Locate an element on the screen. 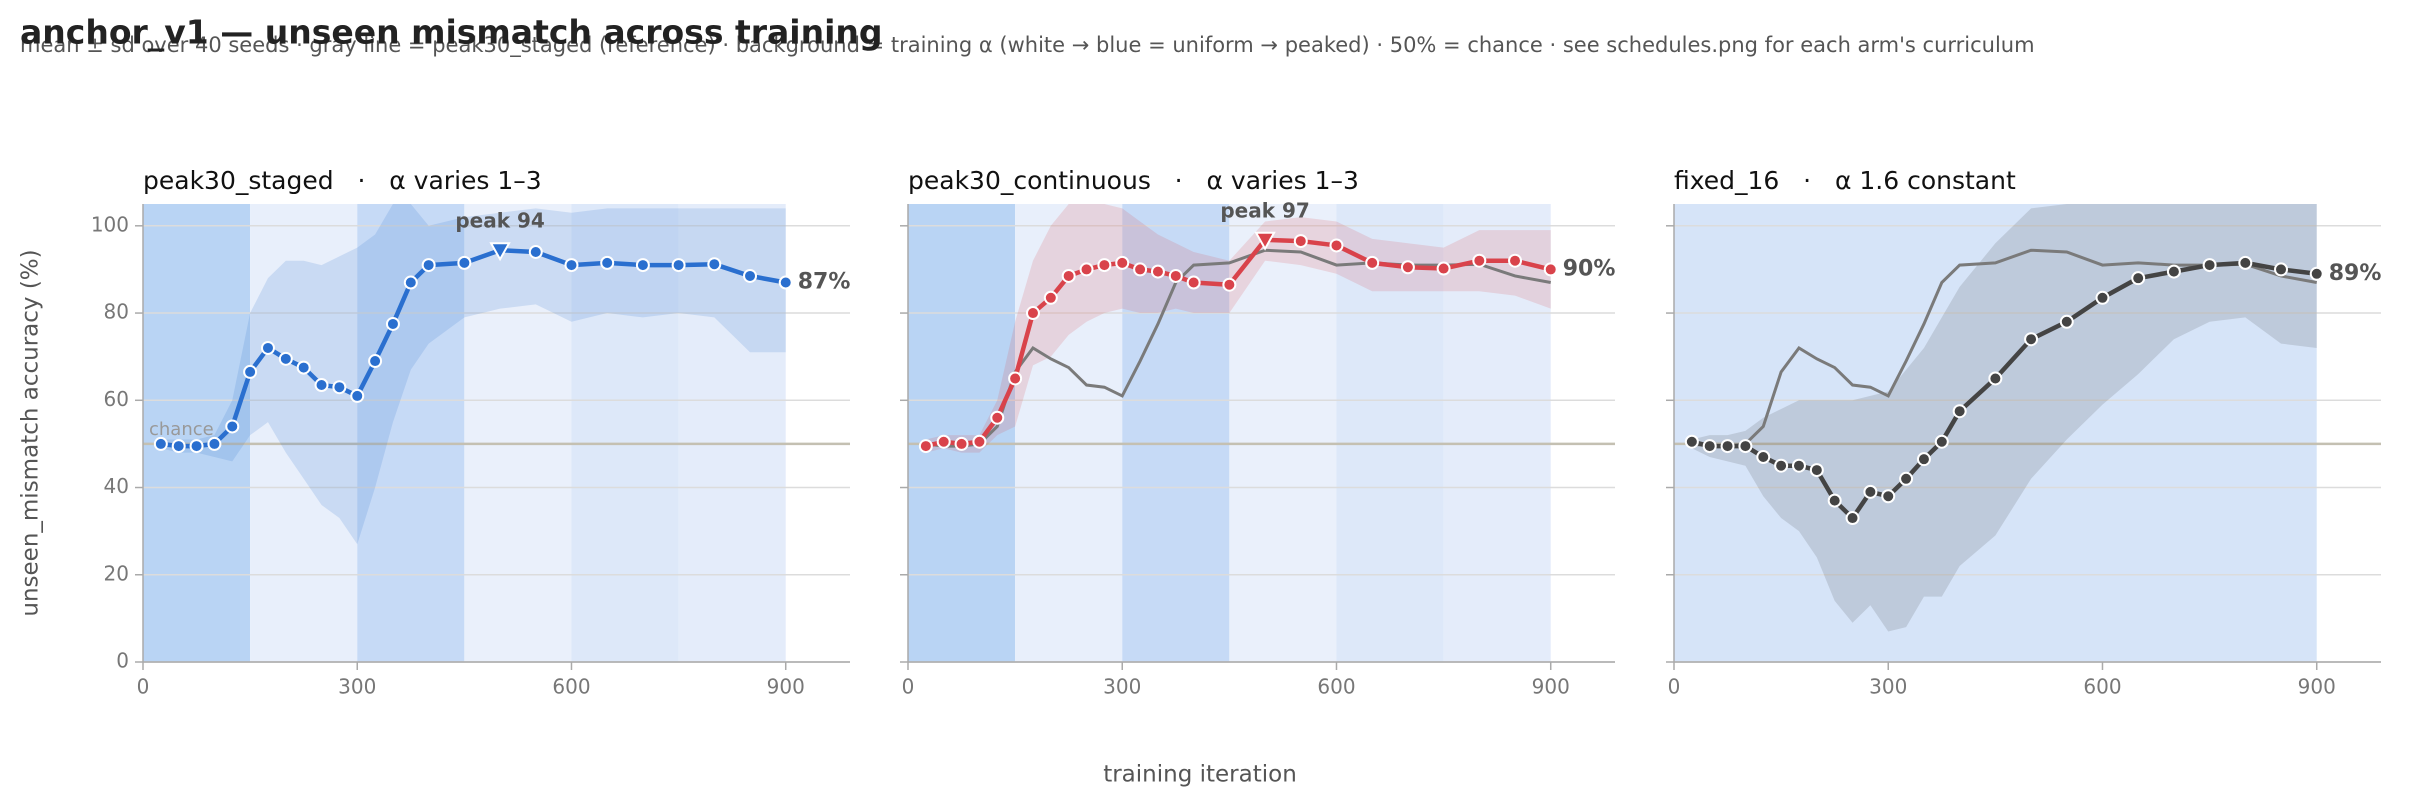 This screenshot has height=808, width=2410. y-tick-label: 80 is located at coordinates (116, 312).